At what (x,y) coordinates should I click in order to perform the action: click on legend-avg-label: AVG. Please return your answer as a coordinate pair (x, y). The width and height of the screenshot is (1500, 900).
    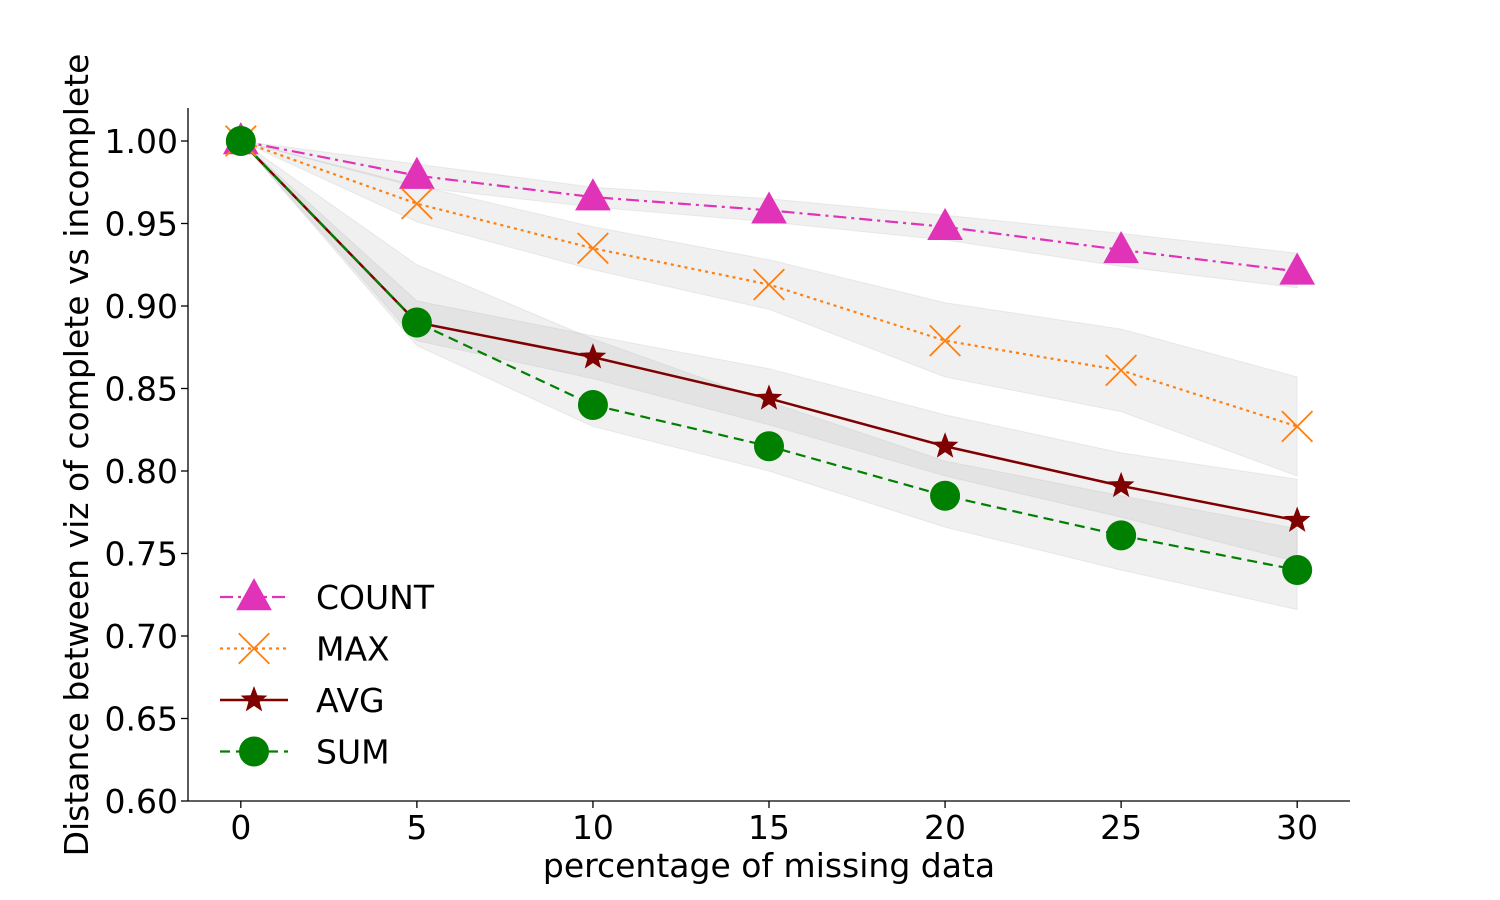
    Looking at the image, I should click on (350, 700).